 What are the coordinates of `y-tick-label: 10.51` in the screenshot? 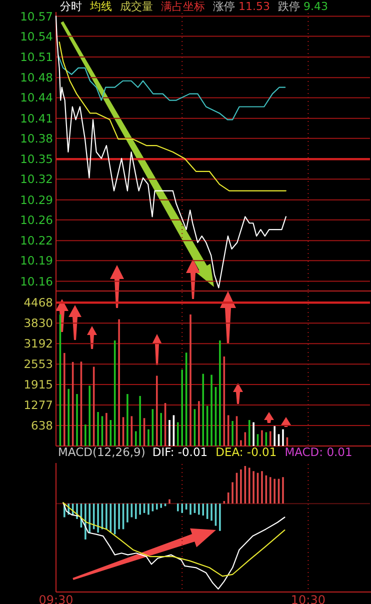 It's located at (36, 57).